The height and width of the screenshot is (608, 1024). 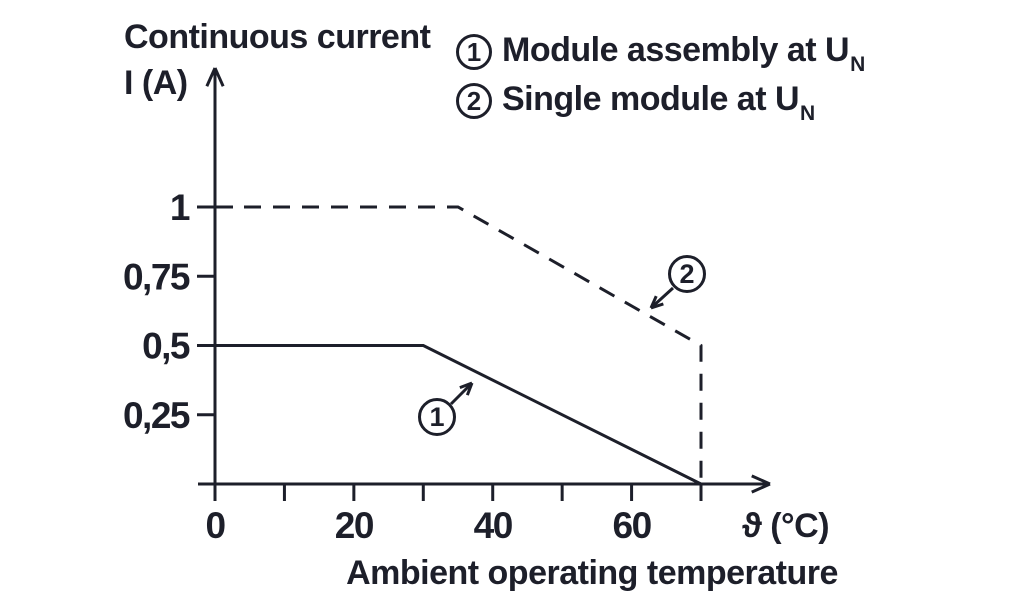 I want to click on circled-number-2-icon: 2, so click(x=474, y=101).